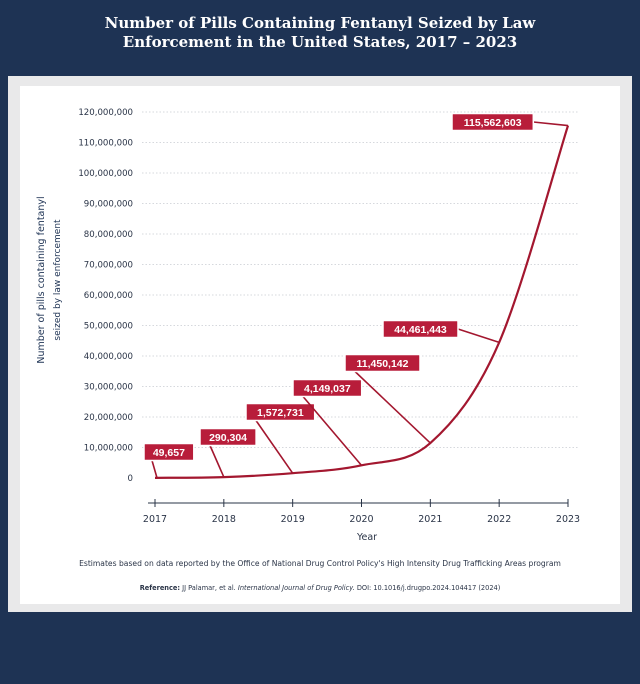 The image size is (640, 684). What do you see at coordinates (209, 588) in the screenshot?
I see `reference-authors: JJ Palamar, et al.` at bounding box center [209, 588].